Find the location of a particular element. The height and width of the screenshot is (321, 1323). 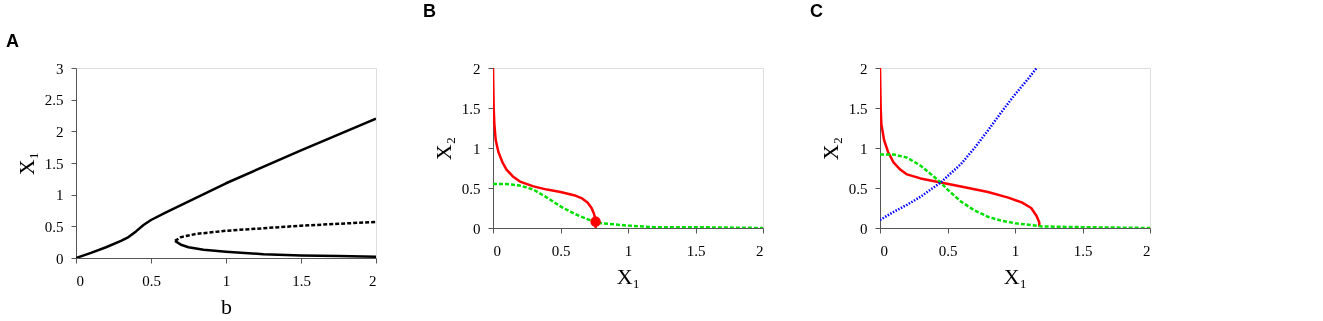

chart-title: B is located at coordinates (429, 11).